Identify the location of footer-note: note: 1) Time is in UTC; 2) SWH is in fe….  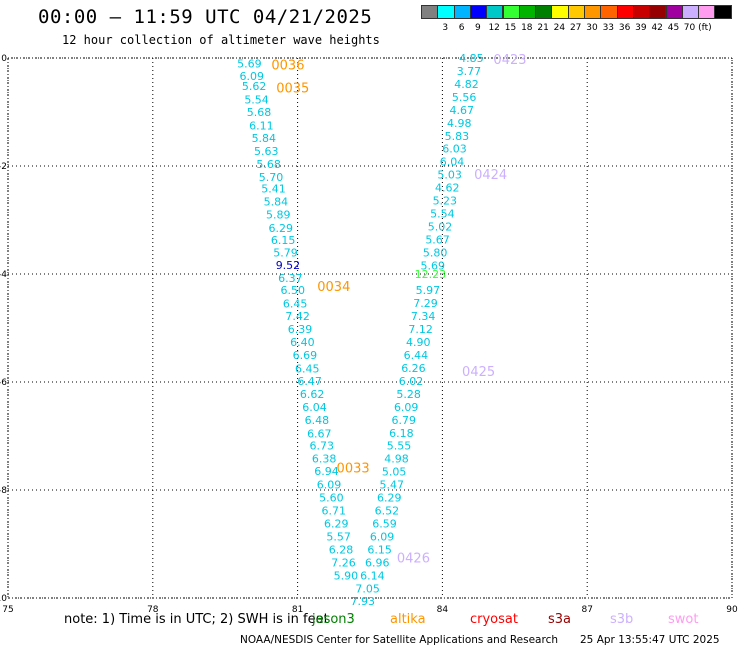
(196, 619).